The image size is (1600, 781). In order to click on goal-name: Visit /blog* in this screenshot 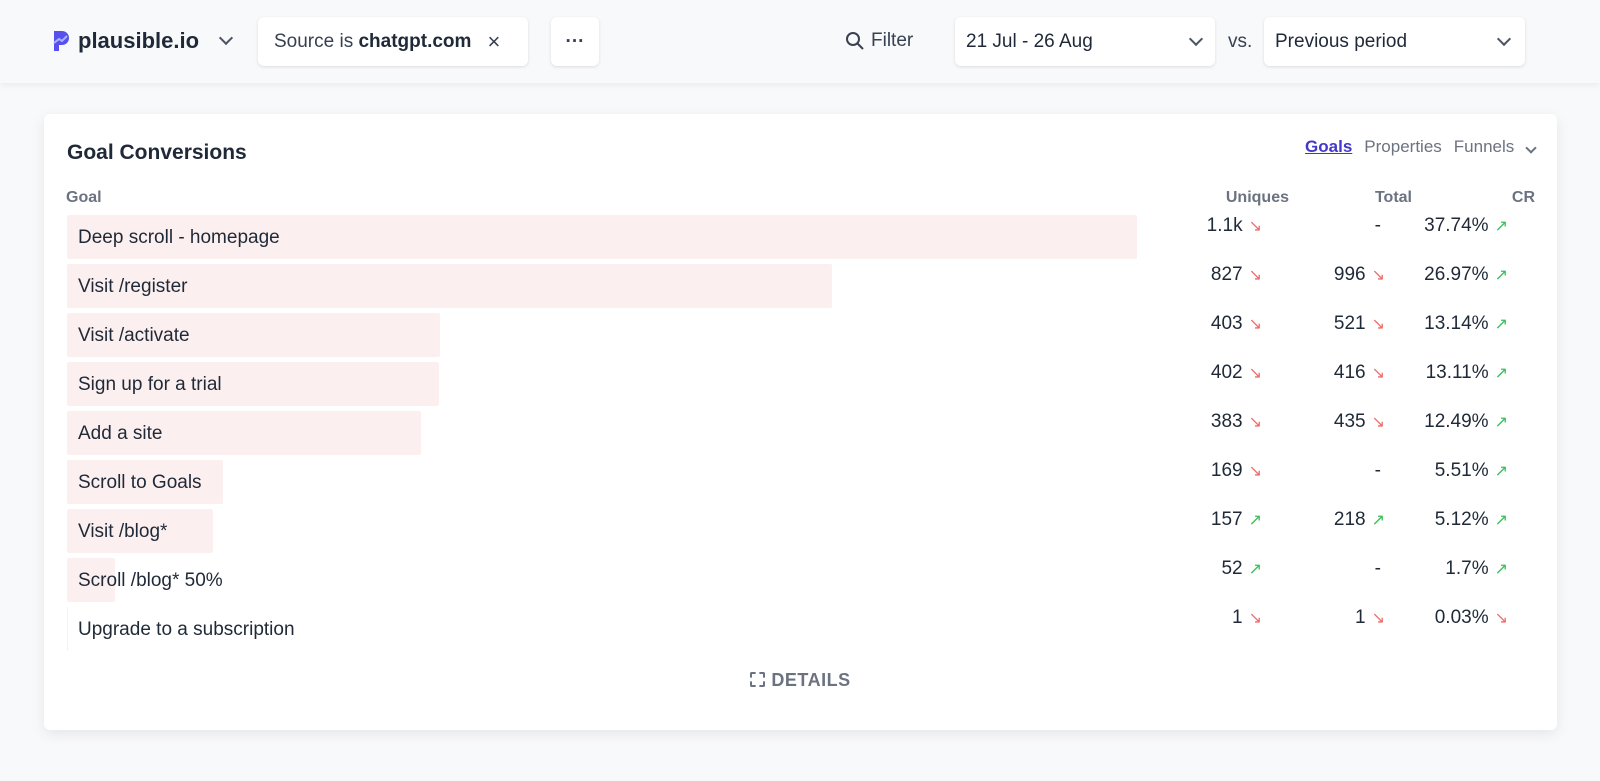, I will do `click(123, 531)`.